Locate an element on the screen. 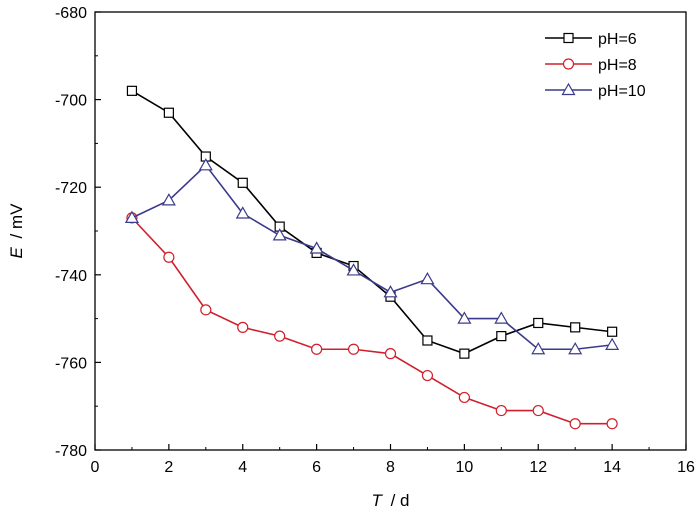 The image size is (700, 513). x-tick-label: 0 is located at coordinates (95, 467).